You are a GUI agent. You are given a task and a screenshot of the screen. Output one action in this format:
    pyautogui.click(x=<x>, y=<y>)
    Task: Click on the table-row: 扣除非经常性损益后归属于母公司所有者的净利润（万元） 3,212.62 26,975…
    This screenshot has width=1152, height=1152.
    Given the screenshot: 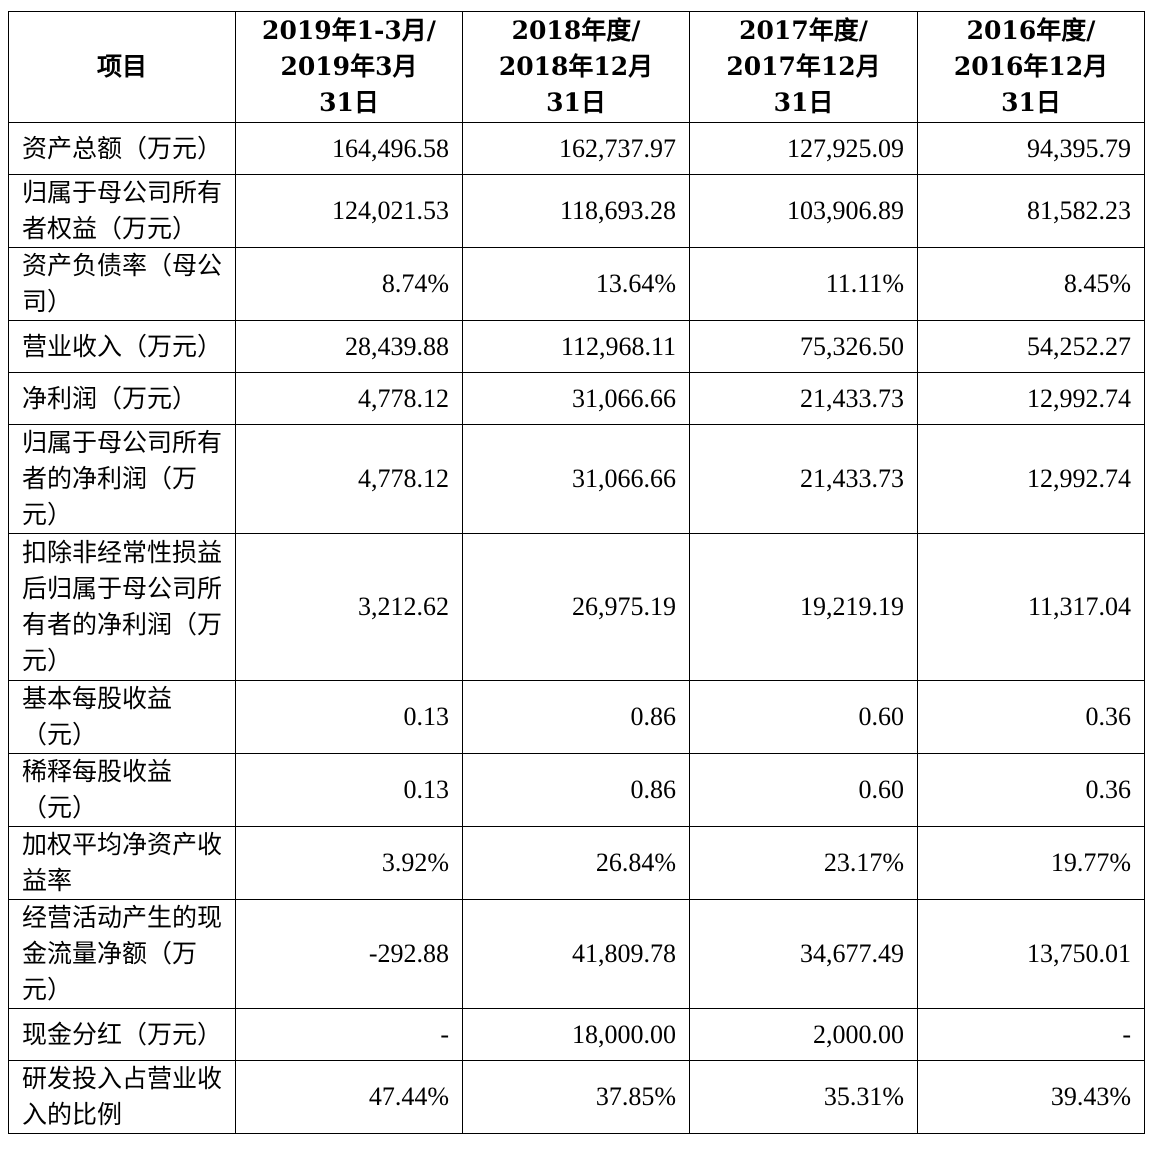 What is the action you would take?
    pyautogui.click(x=576, y=607)
    